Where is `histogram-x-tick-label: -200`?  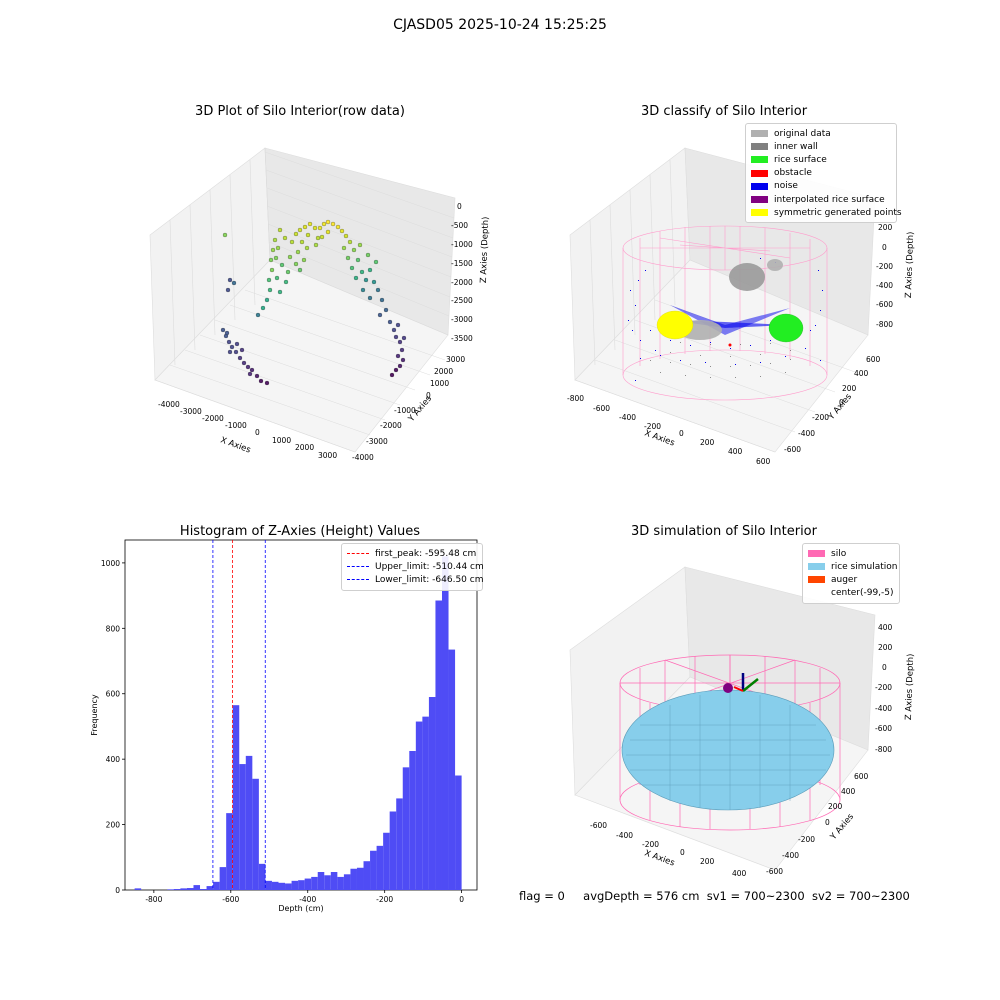
histogram-x-tick-label: -200 is located at coordinates (384, 899).